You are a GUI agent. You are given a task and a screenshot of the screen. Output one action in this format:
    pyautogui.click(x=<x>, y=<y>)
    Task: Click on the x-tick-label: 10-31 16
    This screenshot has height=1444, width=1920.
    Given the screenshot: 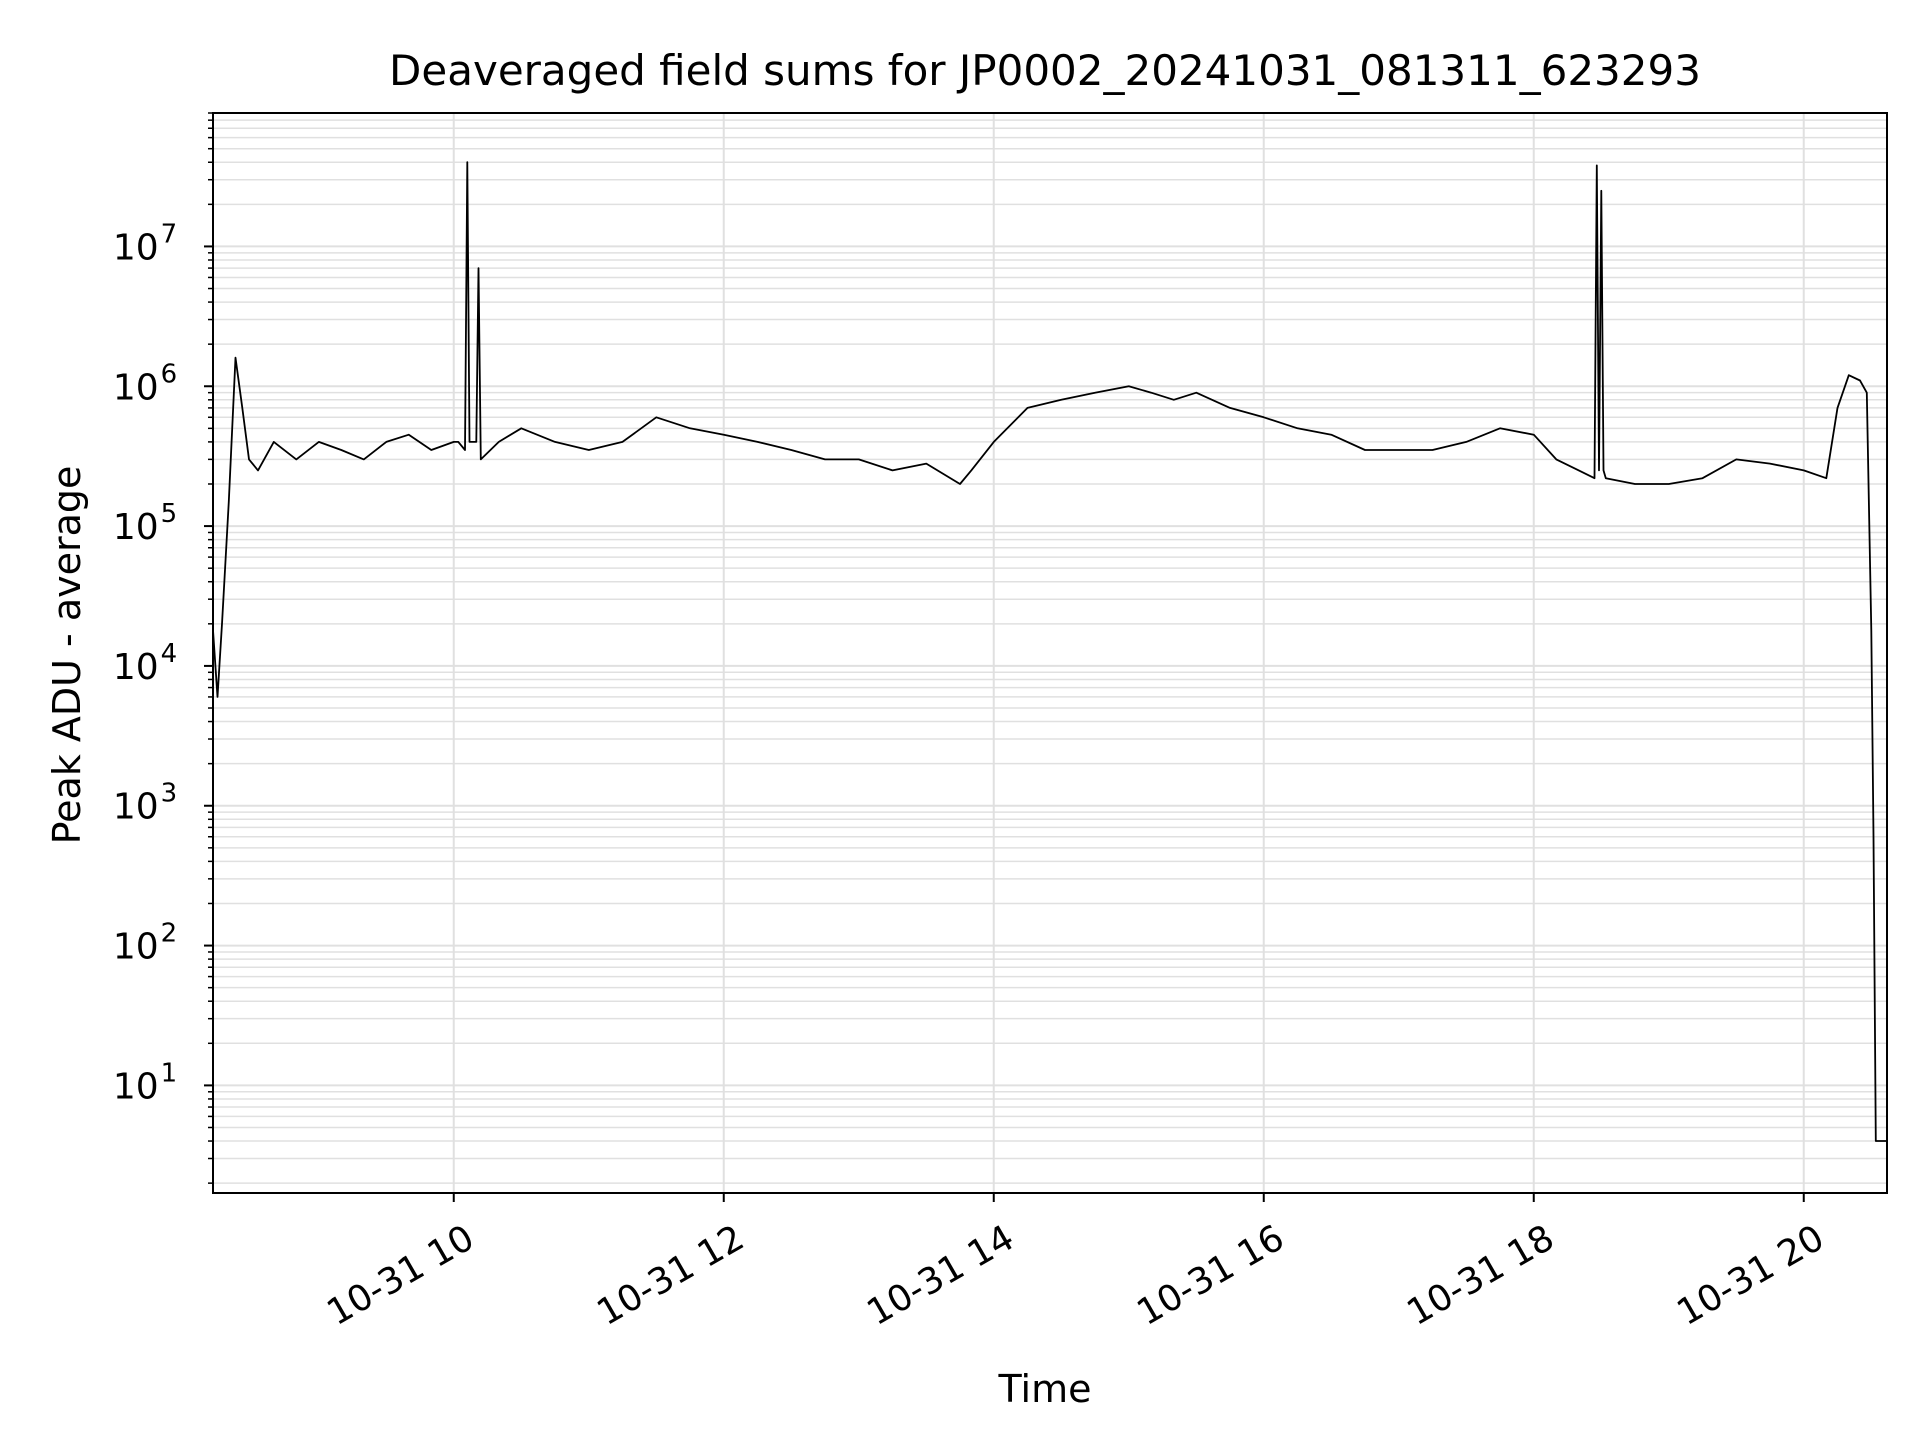 What is the action you would take?
    pyautogui.click(x=1210, y=1275)
    